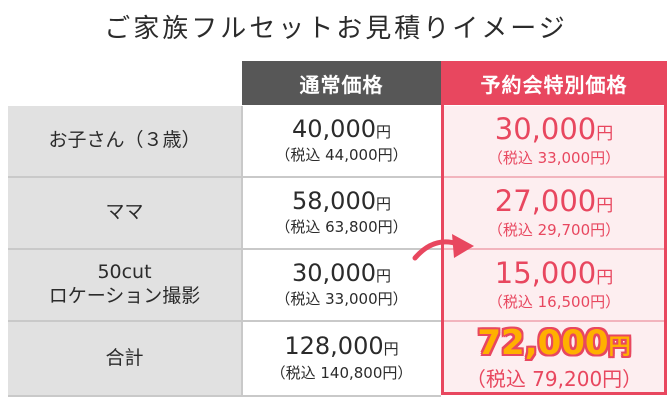 This screenshot has height=400, width=672. I want to click on row-label-location-shoot: 50cut ロケーション撮影, so click(124, 285).